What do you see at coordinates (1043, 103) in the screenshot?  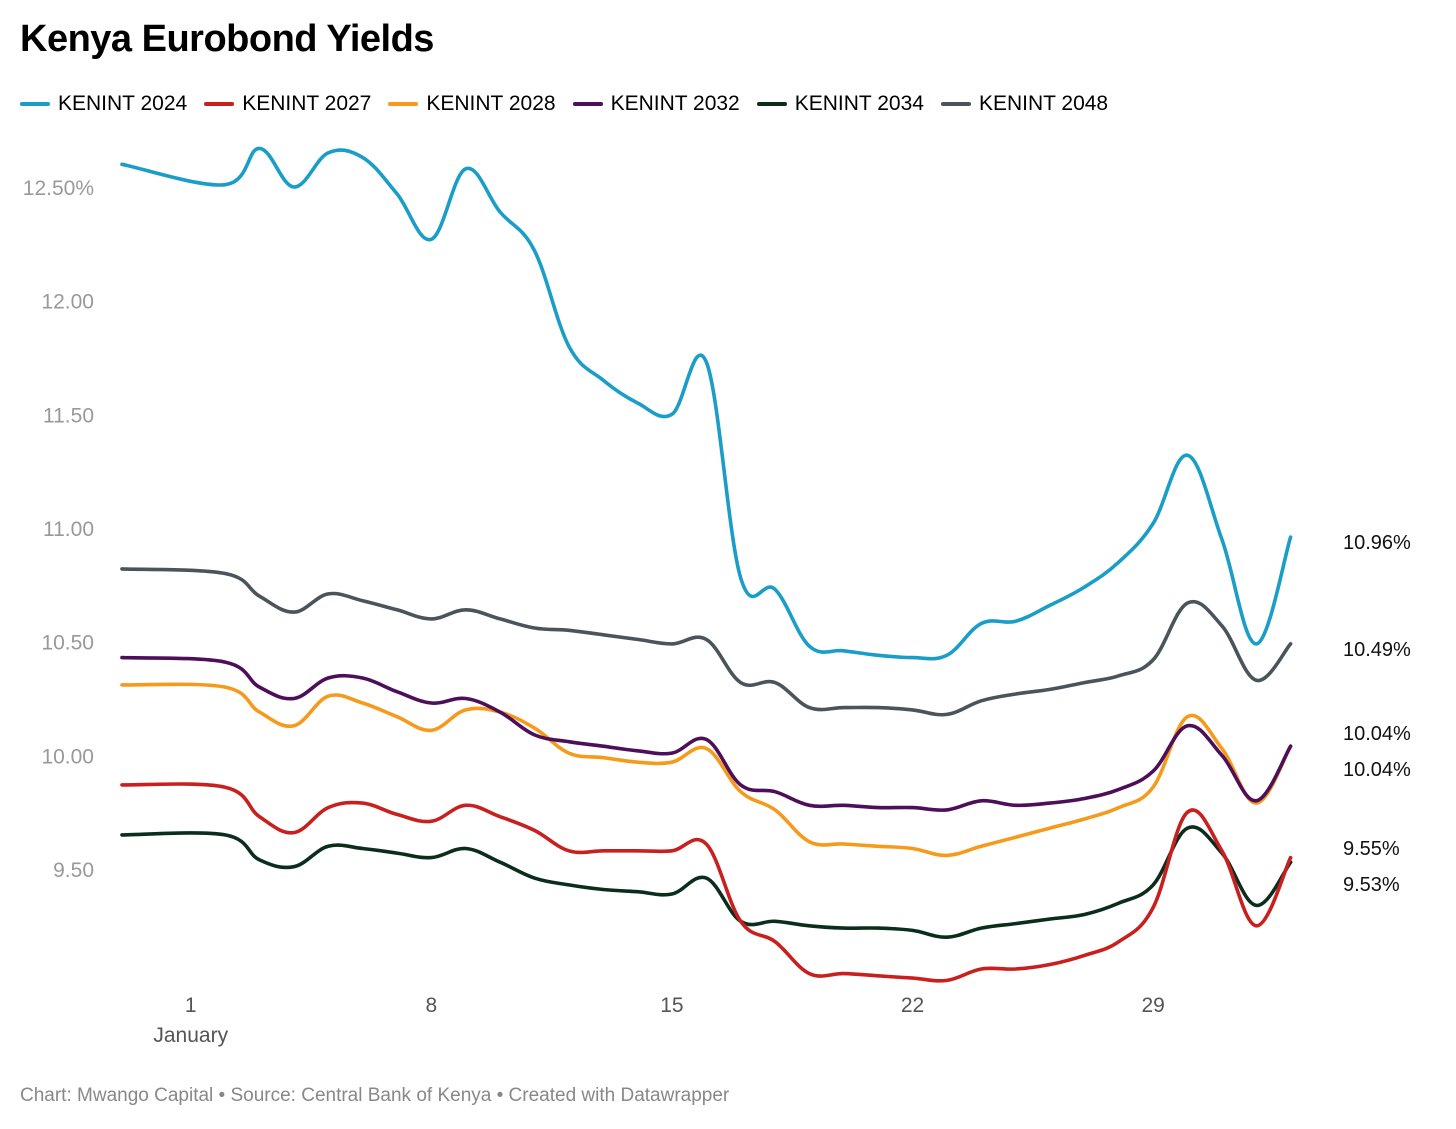 I see `legend-label: KENINT 2048` at bounding box center [1043, 103].